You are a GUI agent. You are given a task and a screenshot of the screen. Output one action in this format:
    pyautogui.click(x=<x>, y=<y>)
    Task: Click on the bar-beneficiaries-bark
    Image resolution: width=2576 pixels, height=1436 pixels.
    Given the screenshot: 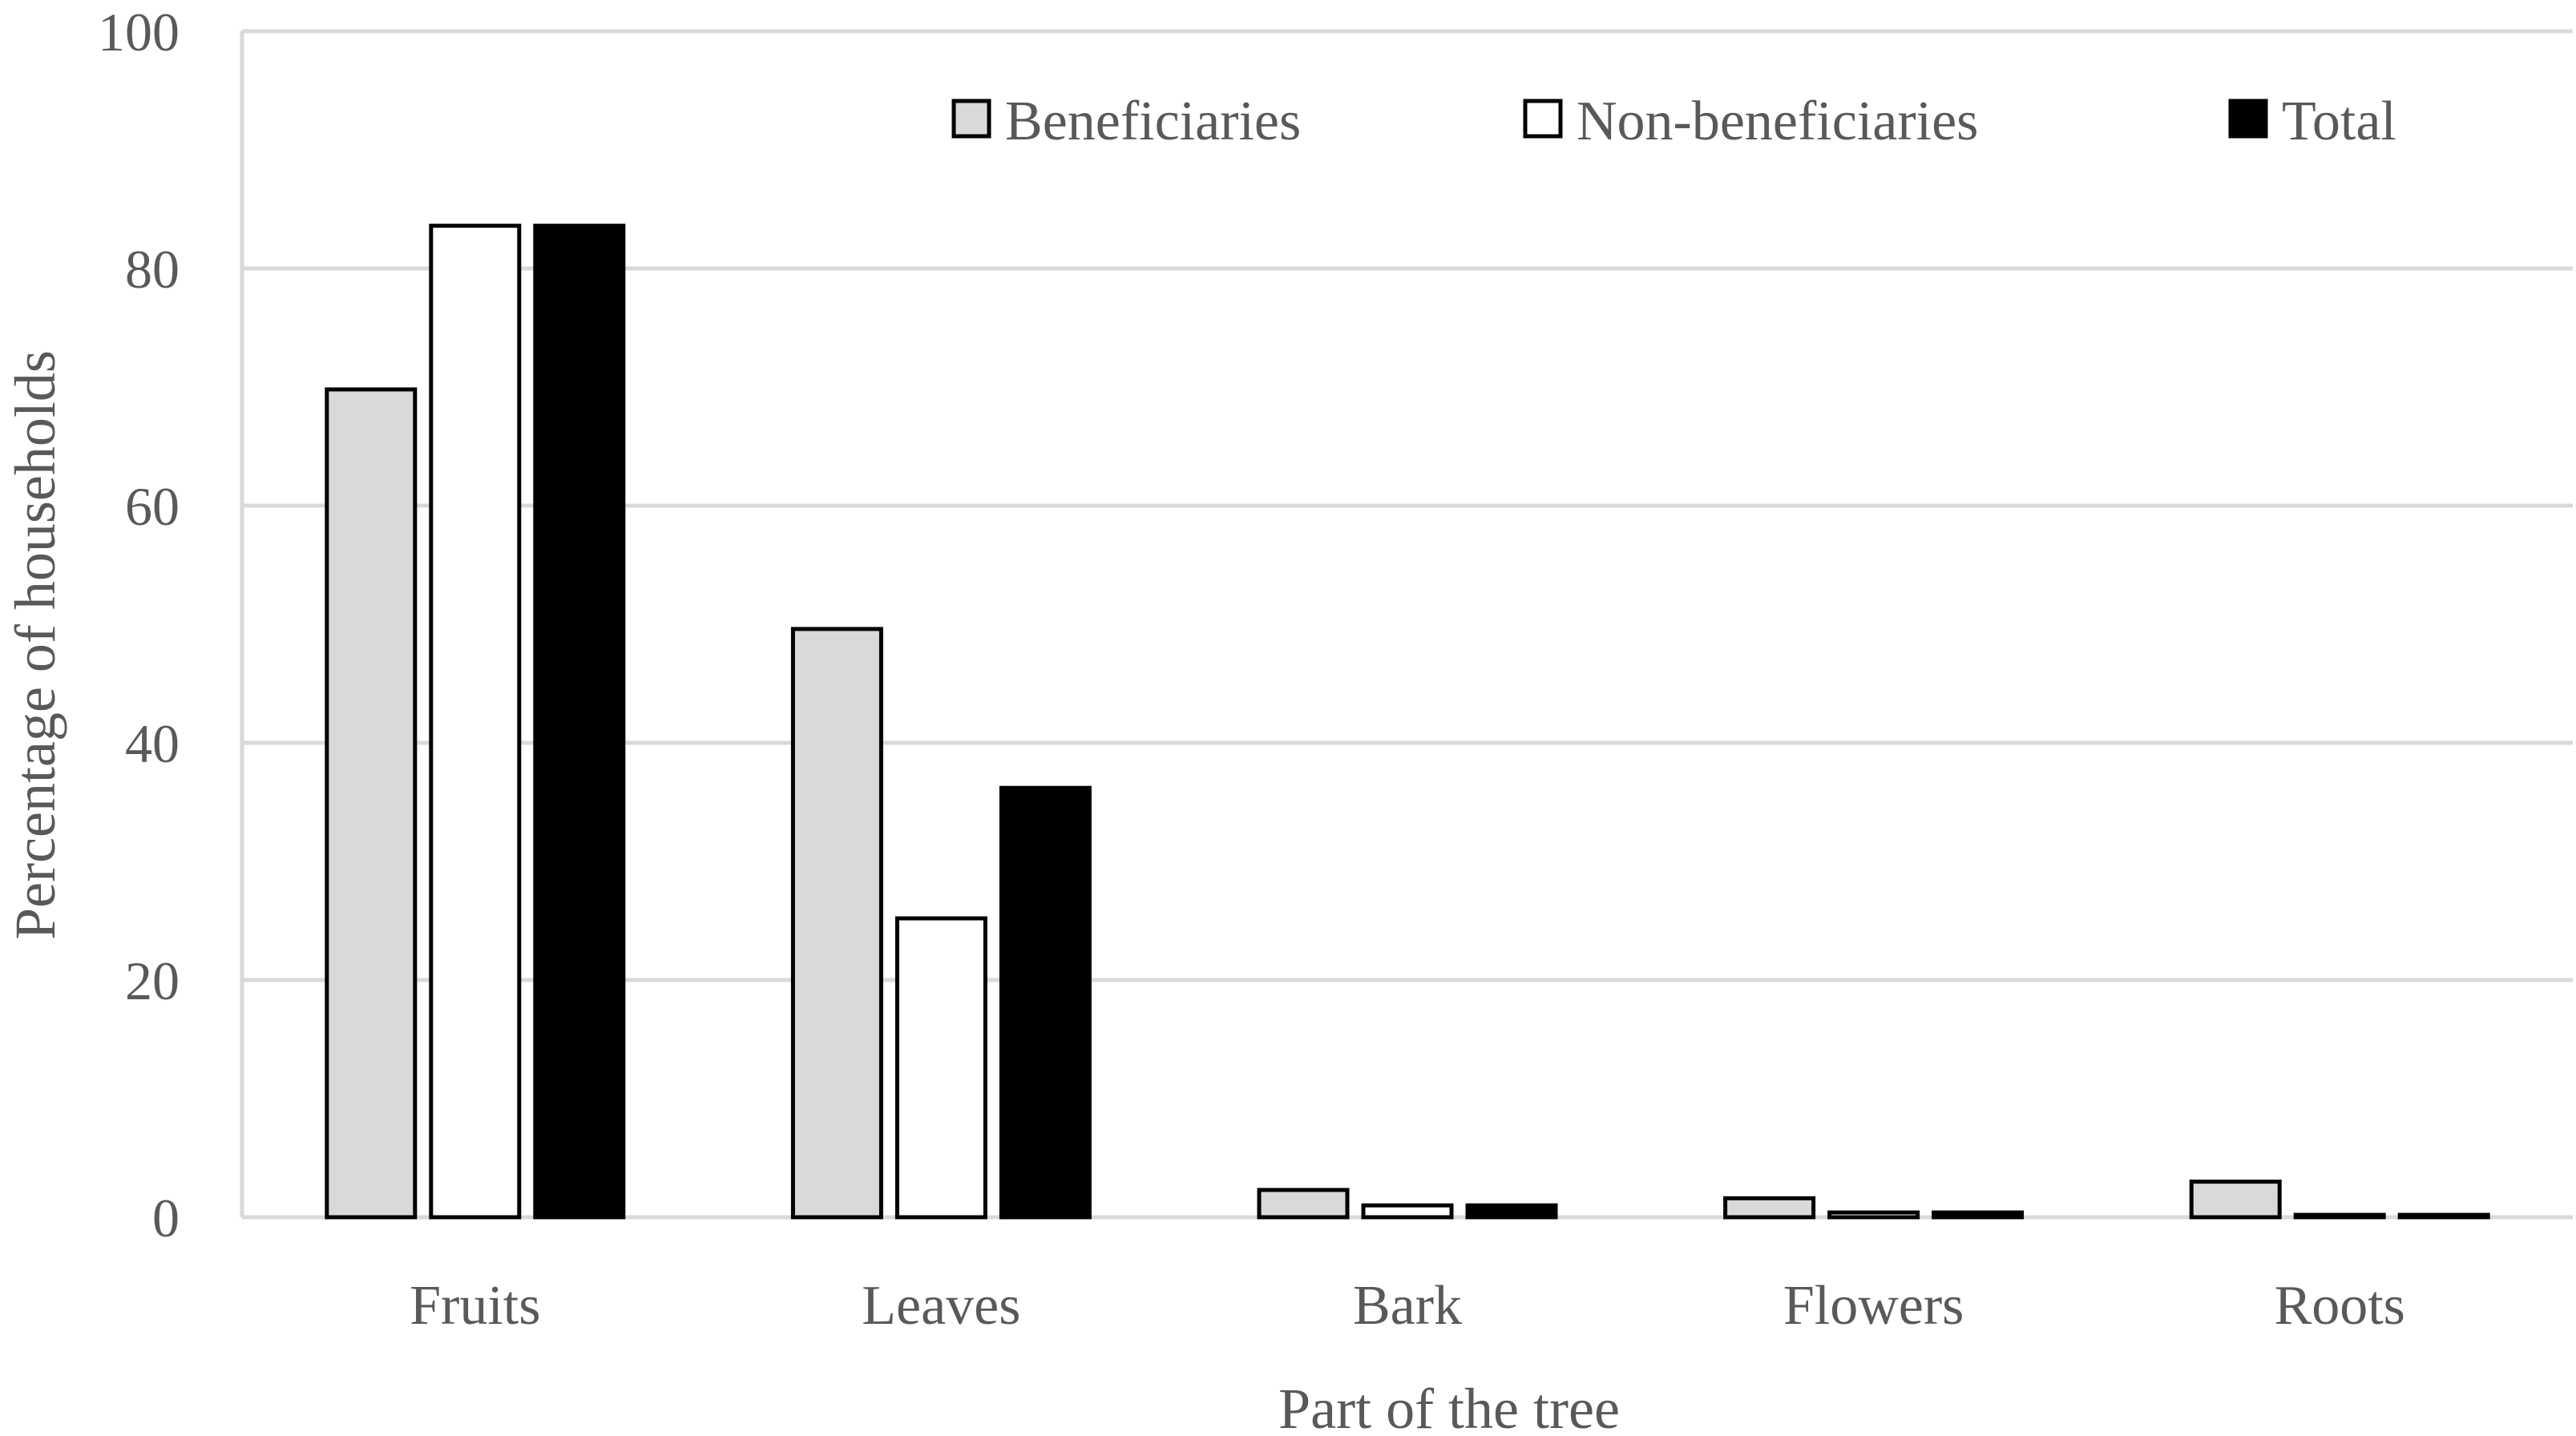 What is the action you would take?
    pyautogui.click(x=1304, y=1204)
    